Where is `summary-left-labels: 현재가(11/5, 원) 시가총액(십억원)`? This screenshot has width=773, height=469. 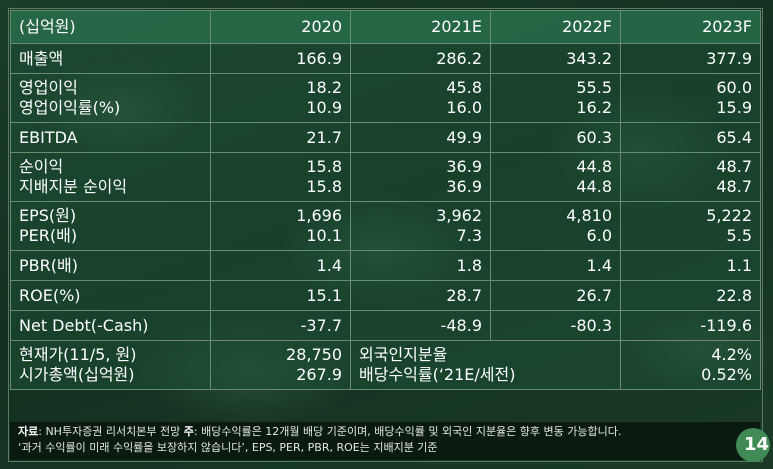
summary-left-labels: 현재가(11/5, 원) 시가총액(십억원) is located at coordinates (110, 365).